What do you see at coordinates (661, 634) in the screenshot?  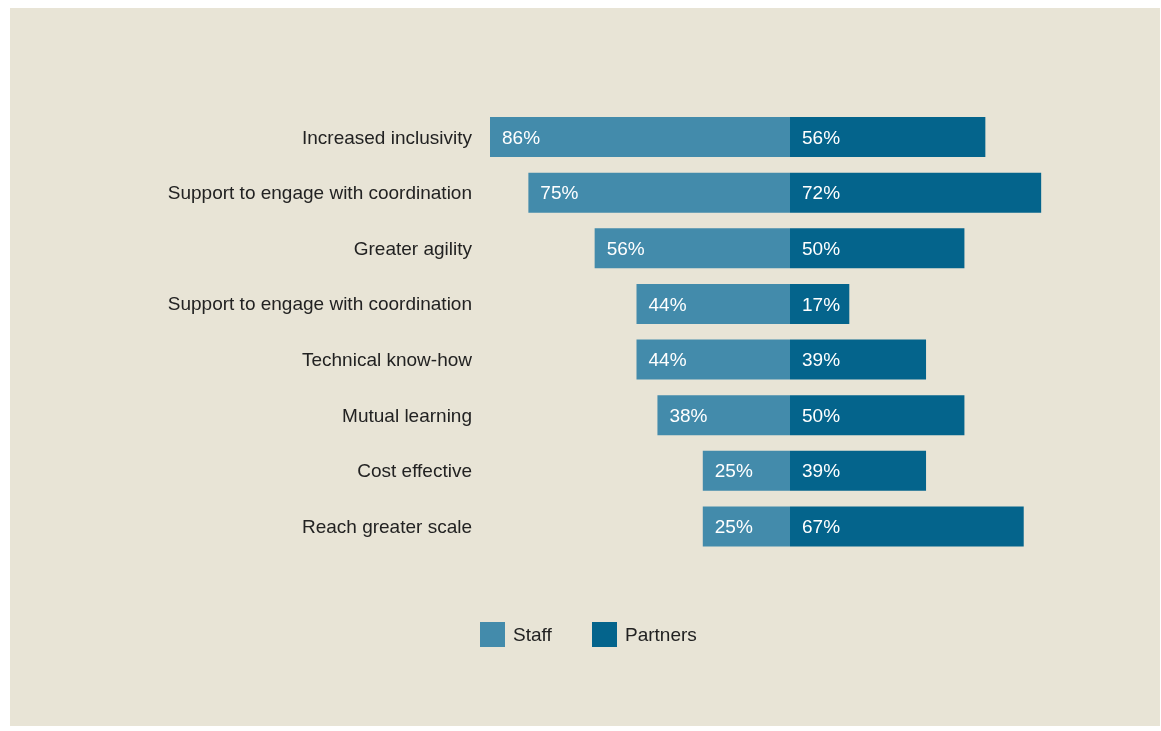 I see `legend-label: Partners` at bounding box center [661, 634].